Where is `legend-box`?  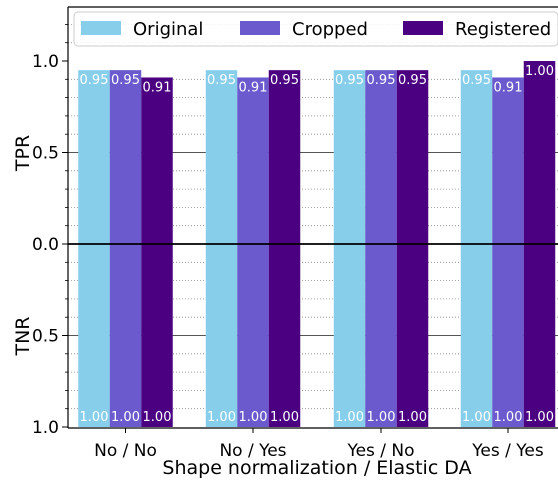 legend-box is located at coordinates (315, 29).